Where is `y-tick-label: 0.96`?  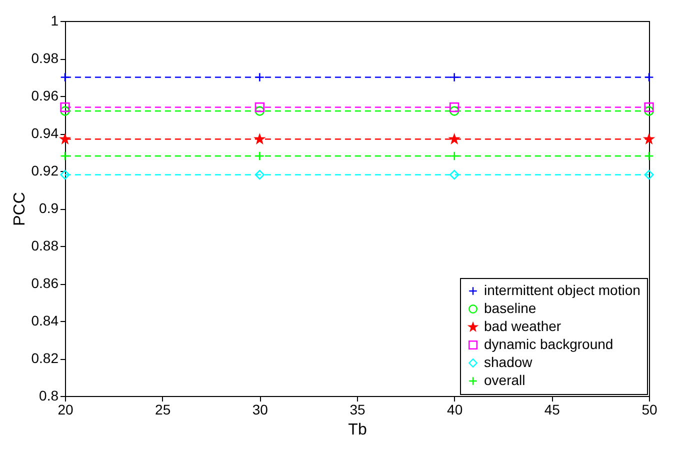 y-tick-label: 0.96 is located at coordinates (45, 96).